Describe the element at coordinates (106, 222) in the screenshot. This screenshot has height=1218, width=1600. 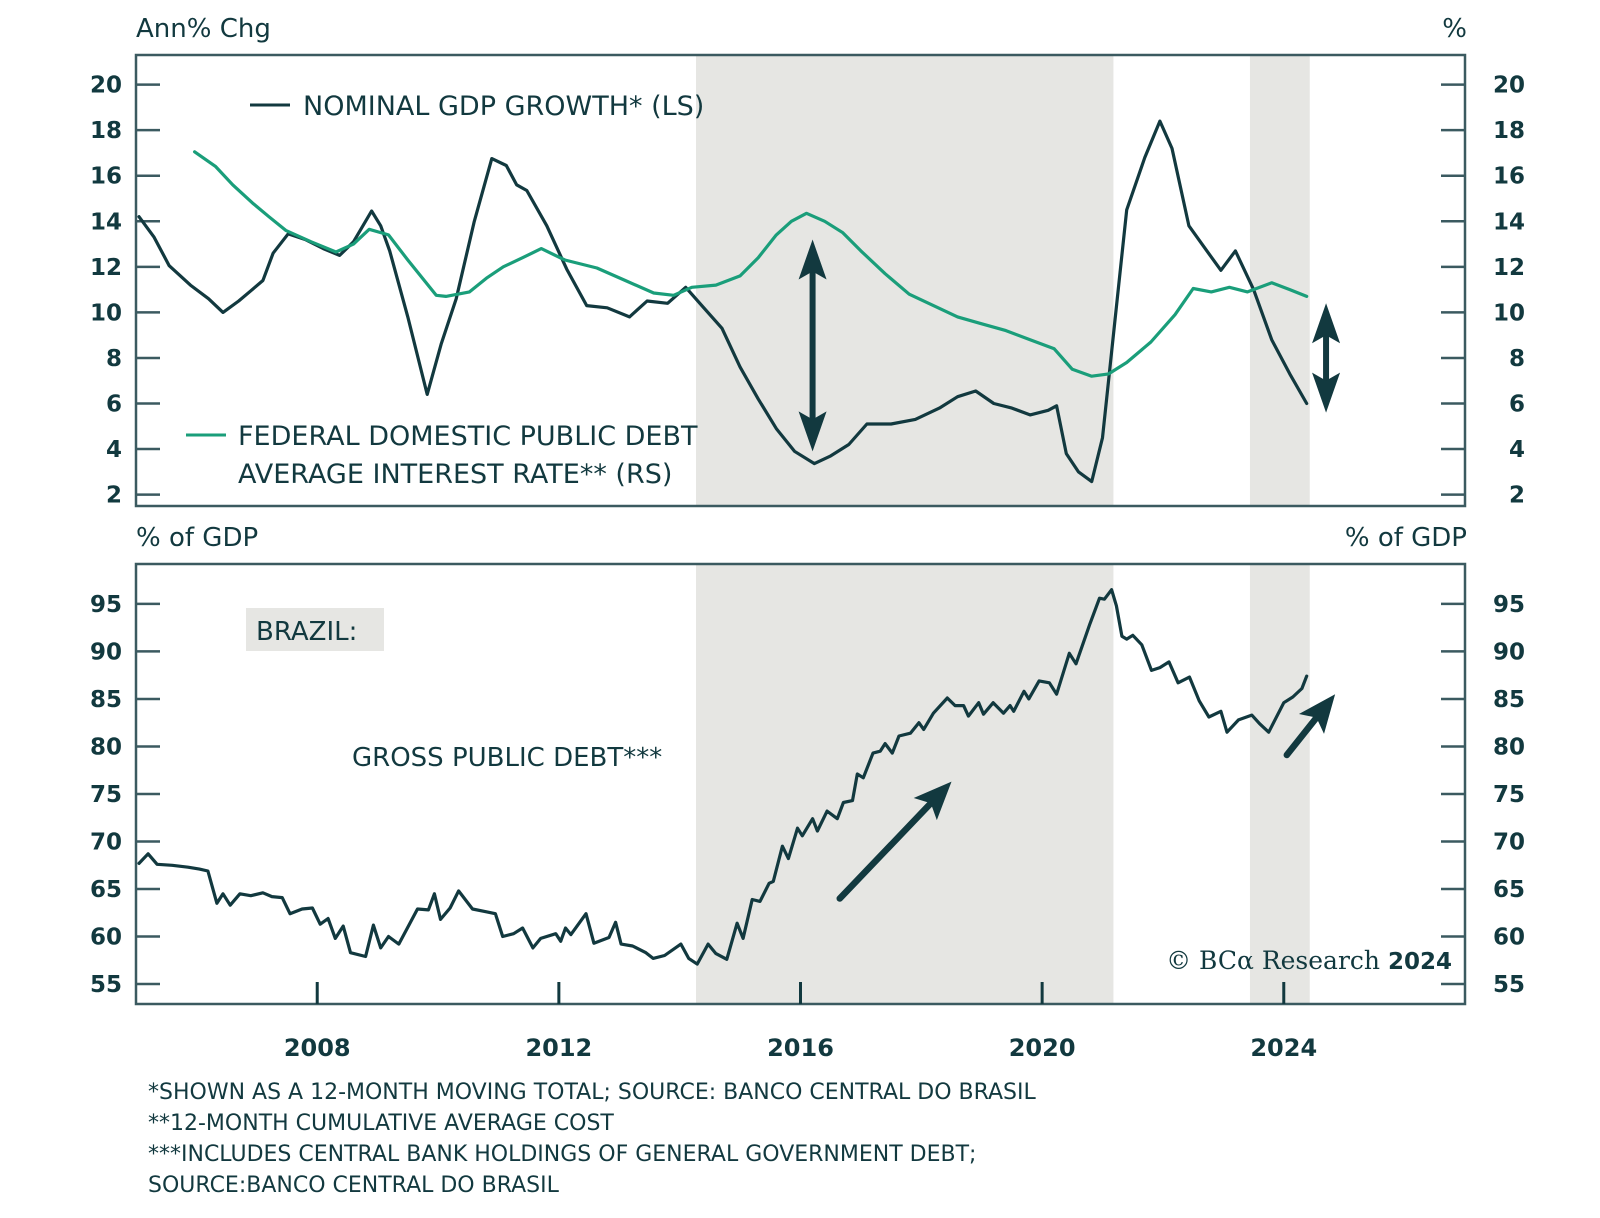
I see `top-left-tick-label: 14` at that location.